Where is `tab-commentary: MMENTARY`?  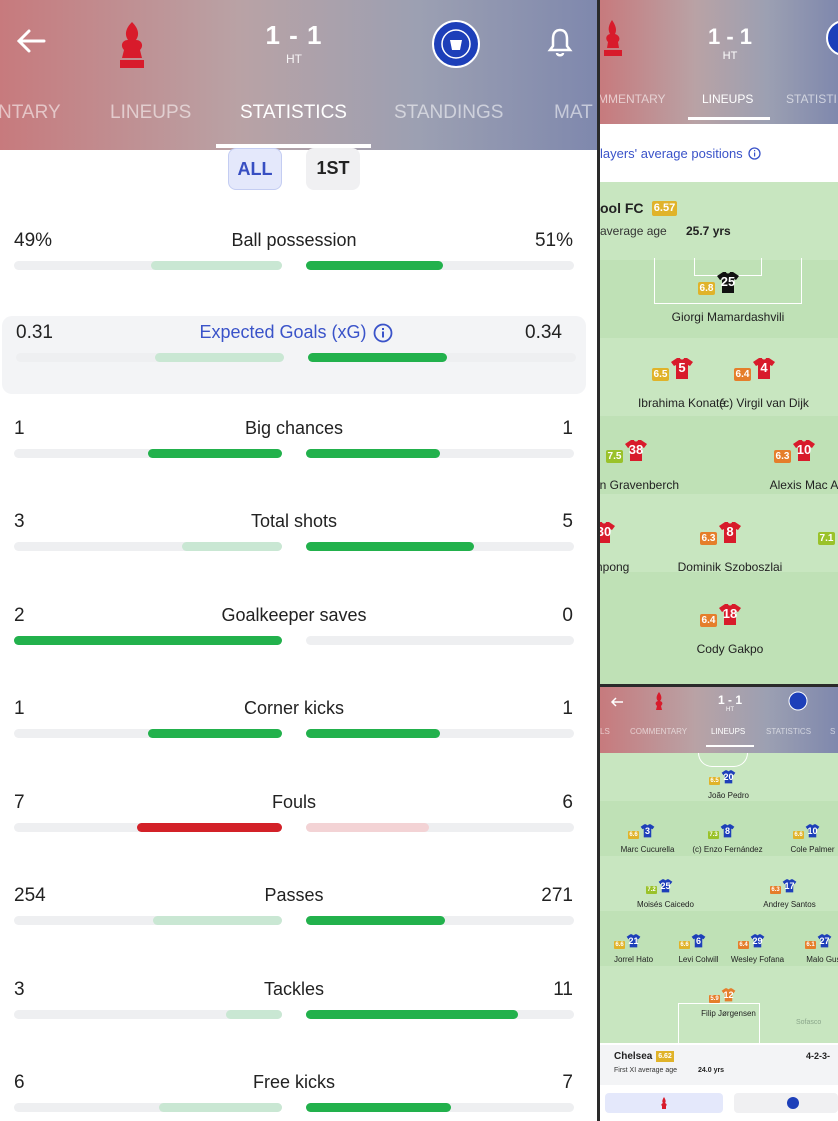 tab-commentary: MMENTARY is located at coordinates (633, 99).